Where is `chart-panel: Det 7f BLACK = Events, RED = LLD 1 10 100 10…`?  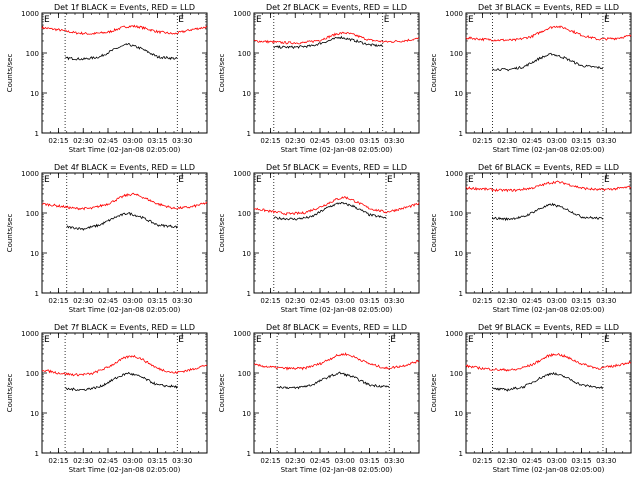
chart-panel: Det 7f BLACK = Events, RED = LLD 1 10 100 10… is located at coordinates (107, 398).